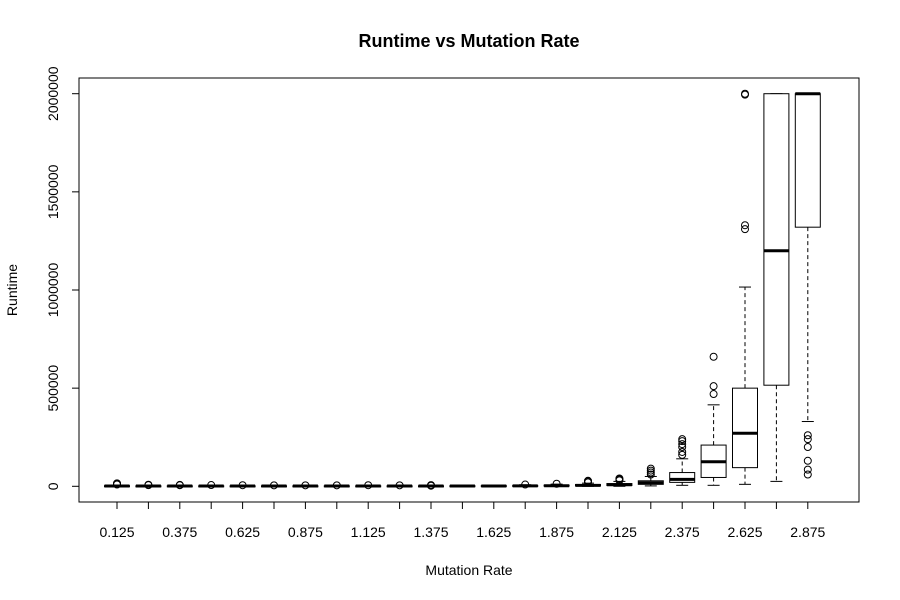 The width and height of the screenshot is (900, 600). Describe the element at coordinates (116, 532) in the screenshot. I see `x-tick-label: 0.125` at that location.